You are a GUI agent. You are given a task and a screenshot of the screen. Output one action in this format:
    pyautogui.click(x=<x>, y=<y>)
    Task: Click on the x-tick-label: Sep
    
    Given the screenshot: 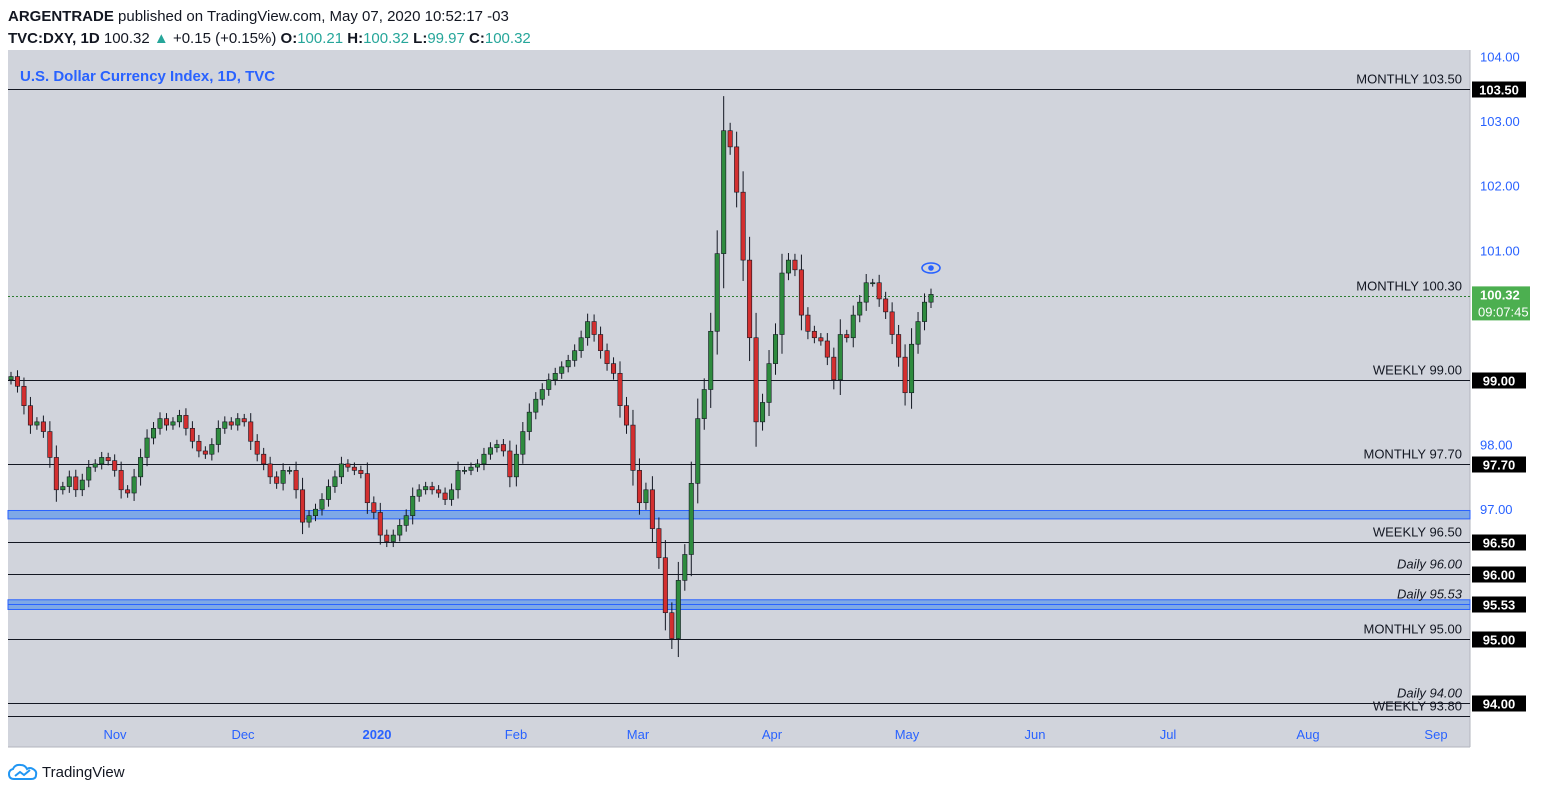 What is the action you would take?
    pyautogui.click(x=1435, y=734)
    